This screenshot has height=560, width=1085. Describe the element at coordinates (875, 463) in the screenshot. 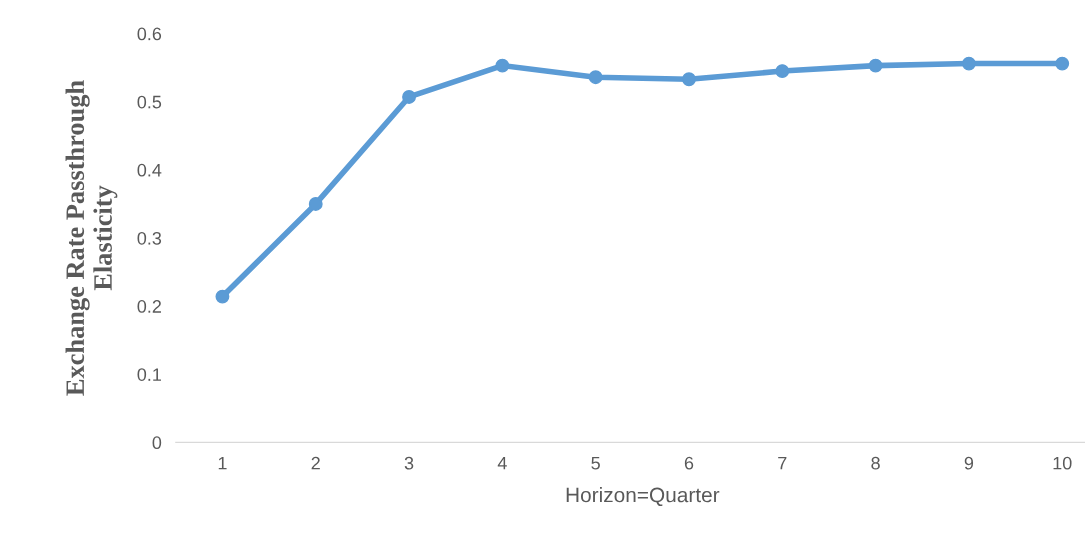

I see `x-tick-label: 8` at that location.